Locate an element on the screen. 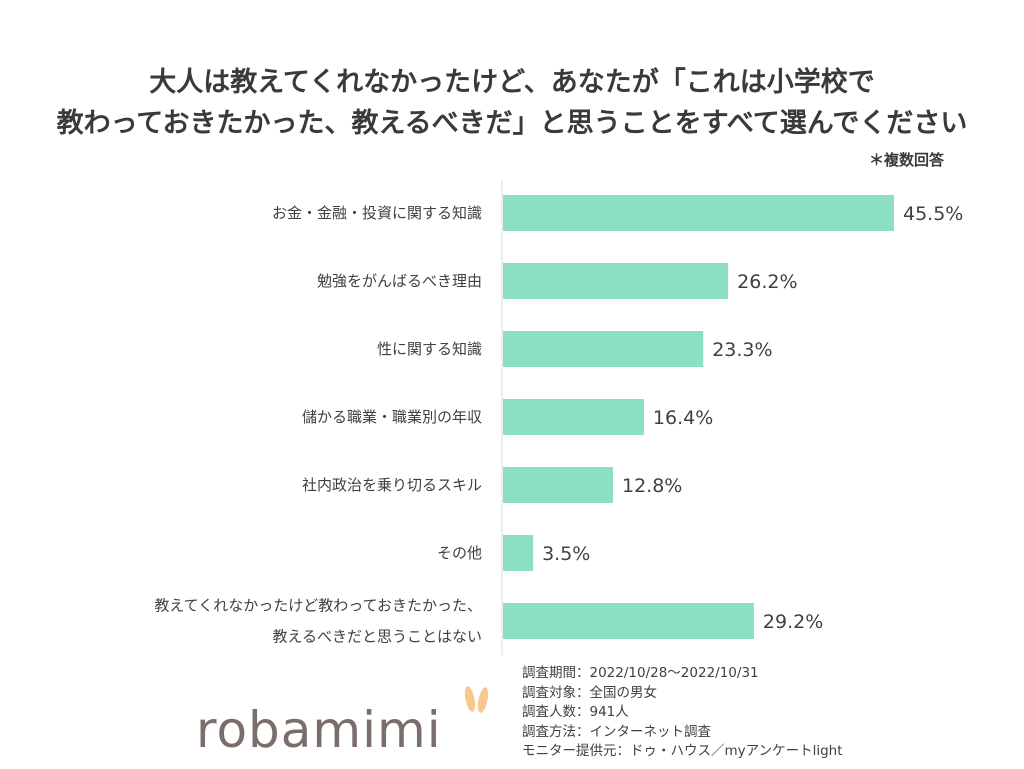 The height and width of the screenshot is (769, 1024). chart-title-line-1: 大人は教えてくれなかったけど、あなたが「これは小学校で is located at coordinates (512, 82).